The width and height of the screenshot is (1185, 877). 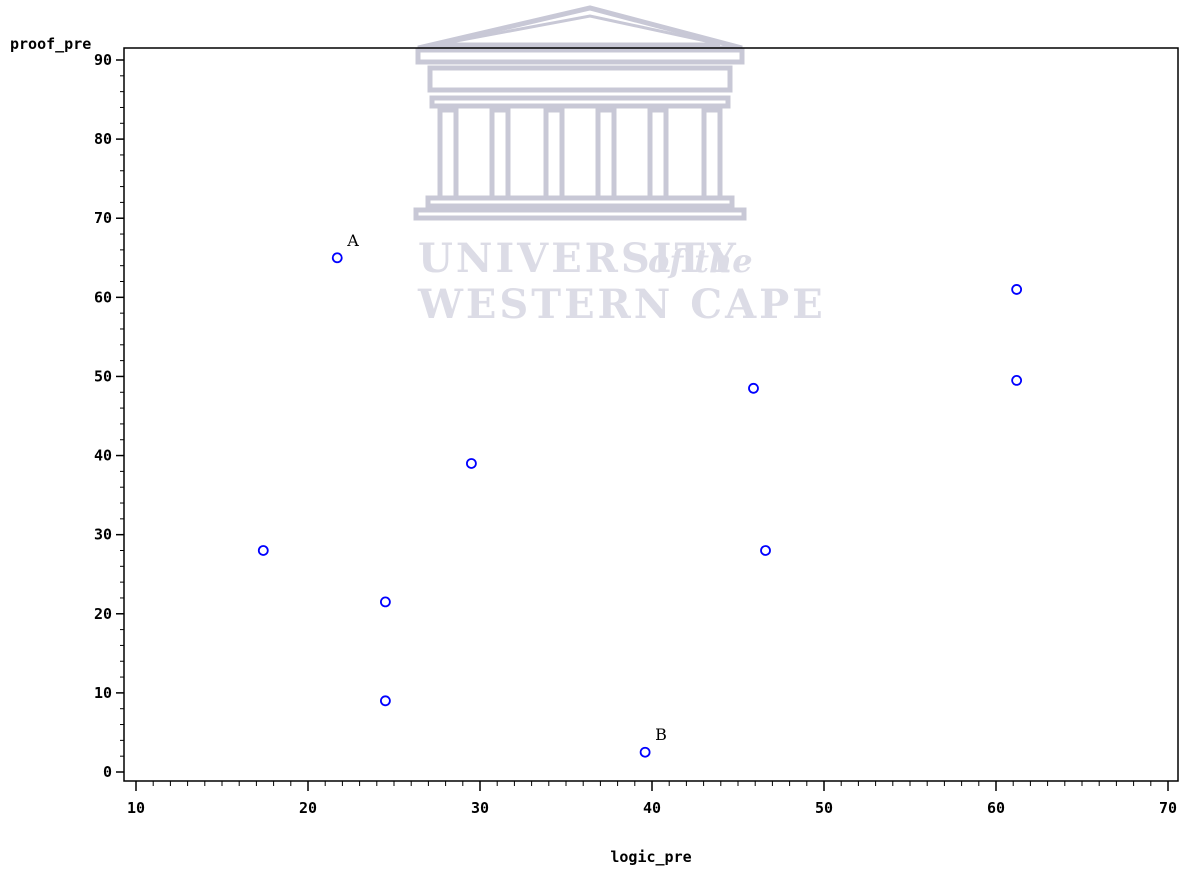 I want to click on building-logo, so click(x=580, y=113).